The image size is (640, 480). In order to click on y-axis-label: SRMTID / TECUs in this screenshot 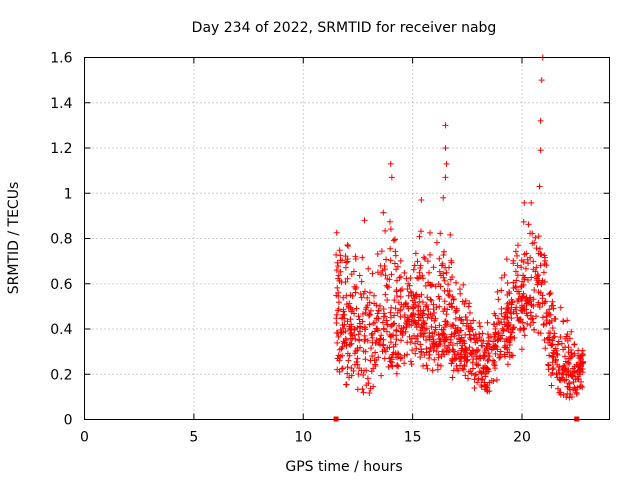, I will do `click(14, 238)`.